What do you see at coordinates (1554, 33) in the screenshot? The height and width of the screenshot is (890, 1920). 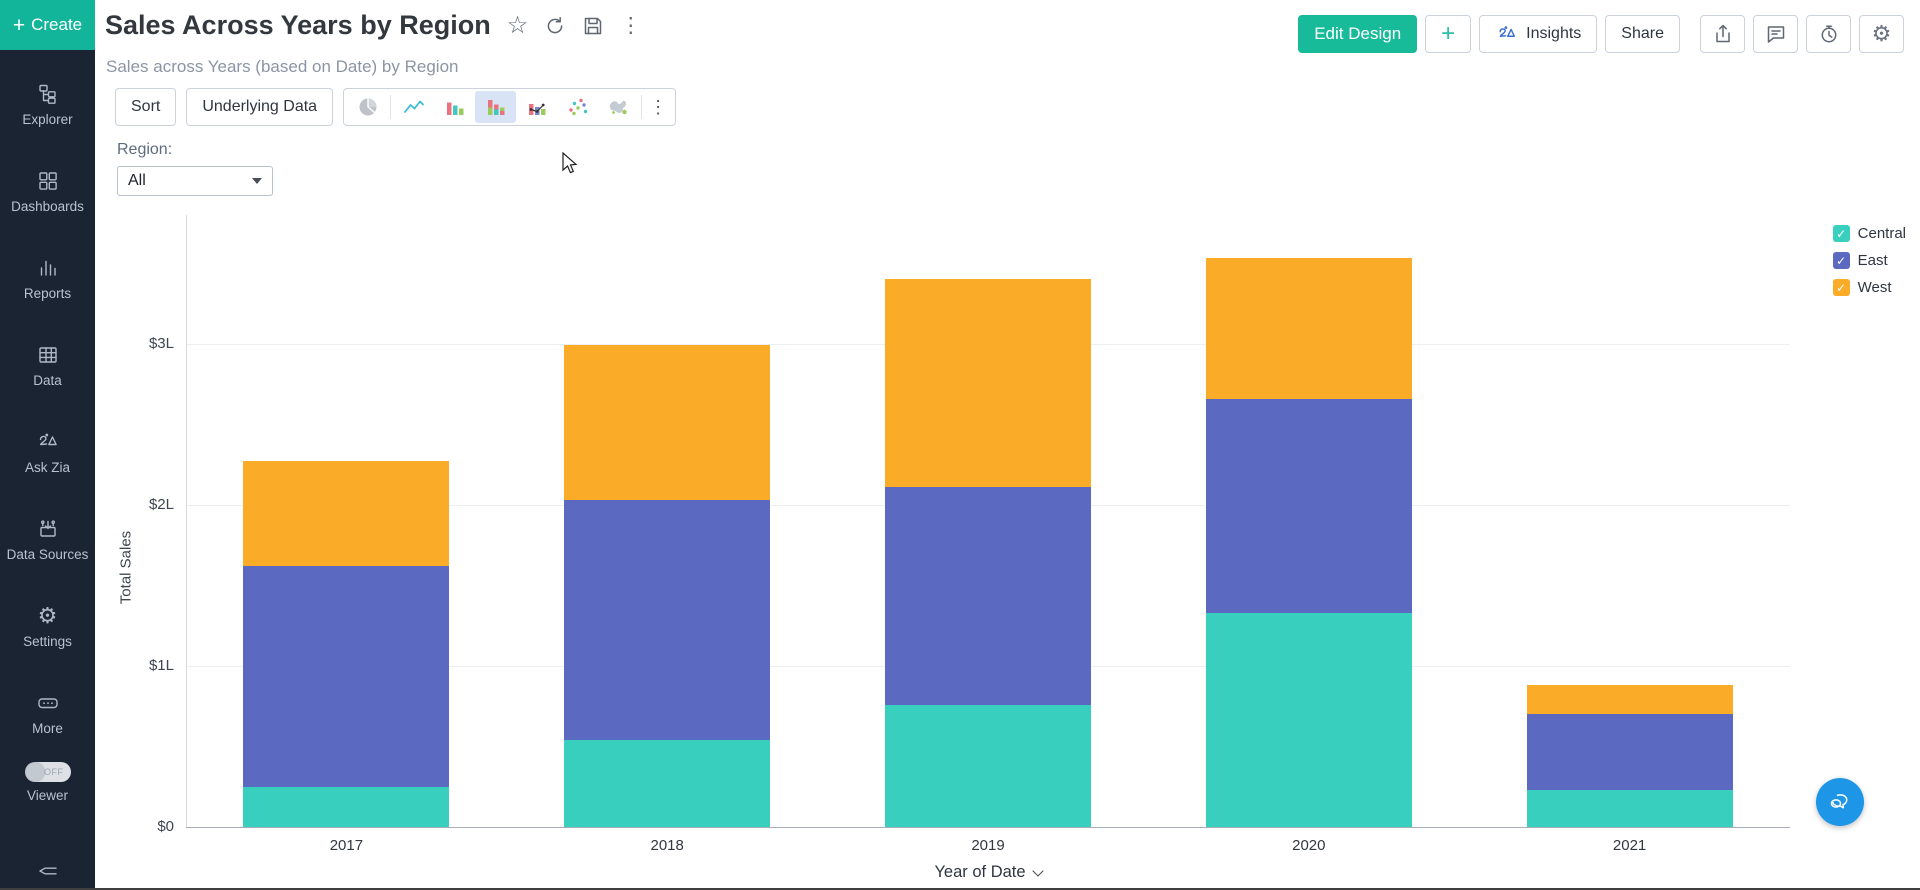 I see `insights-label: Insights` at bounding box center [1554, 33].